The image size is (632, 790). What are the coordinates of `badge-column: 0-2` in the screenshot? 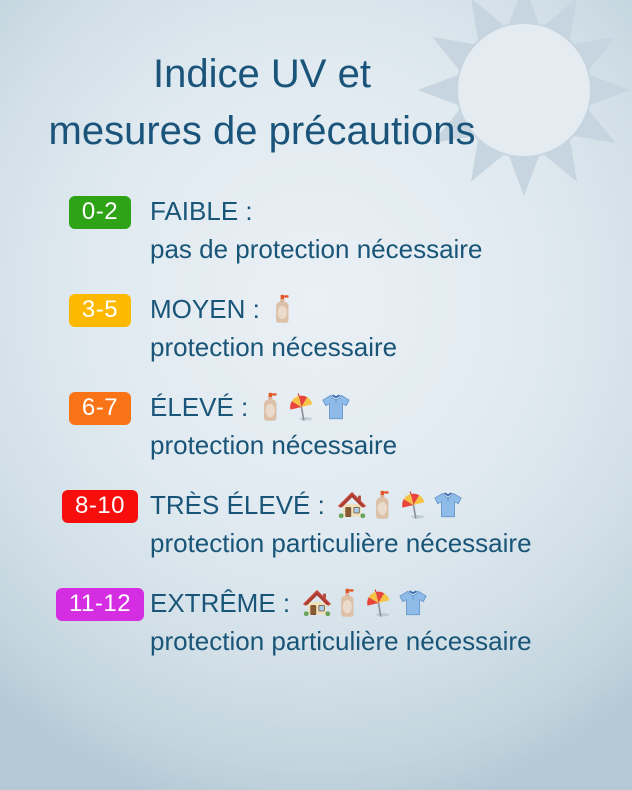 It's located at (75, 210).